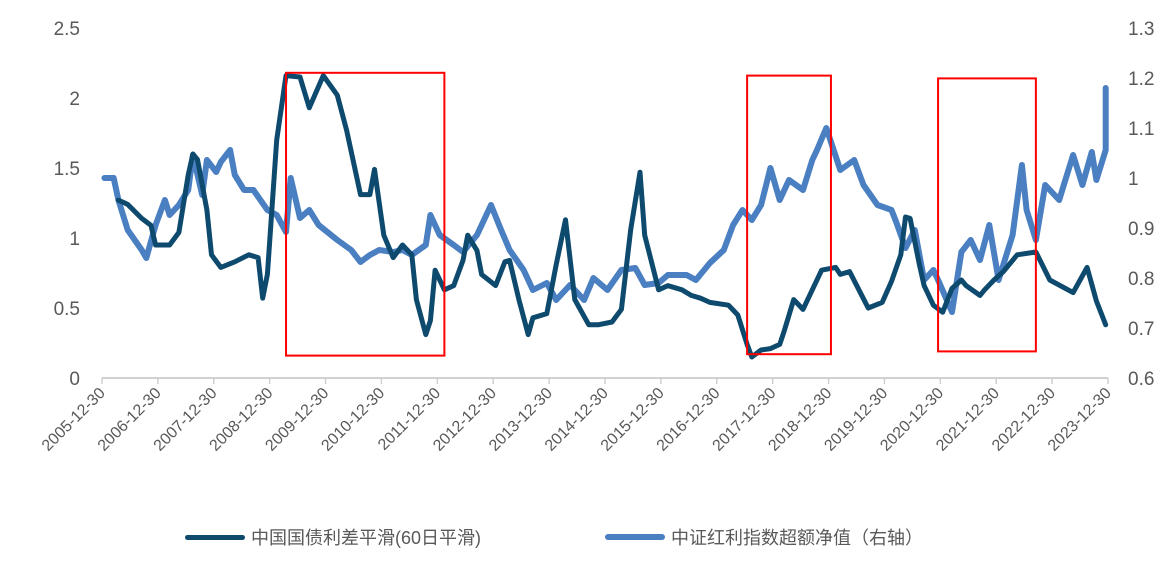 The image size is (1176, 561). I want to click on y-right-tick-label: 1.1, so click(1141, 129).